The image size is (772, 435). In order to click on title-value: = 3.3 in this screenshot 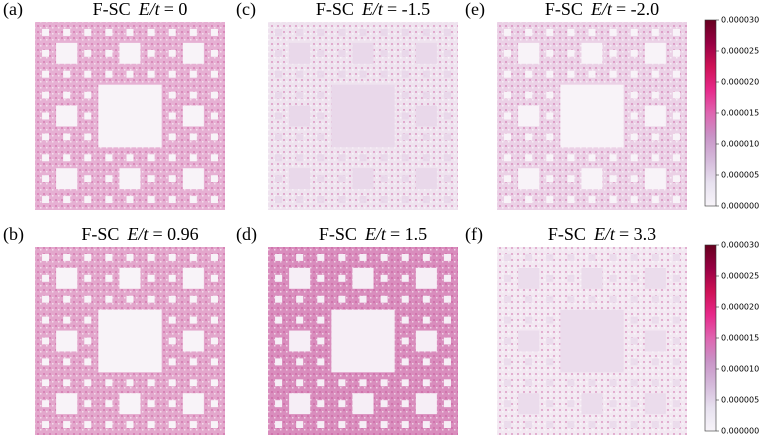, I will do `click(637, 234)`.